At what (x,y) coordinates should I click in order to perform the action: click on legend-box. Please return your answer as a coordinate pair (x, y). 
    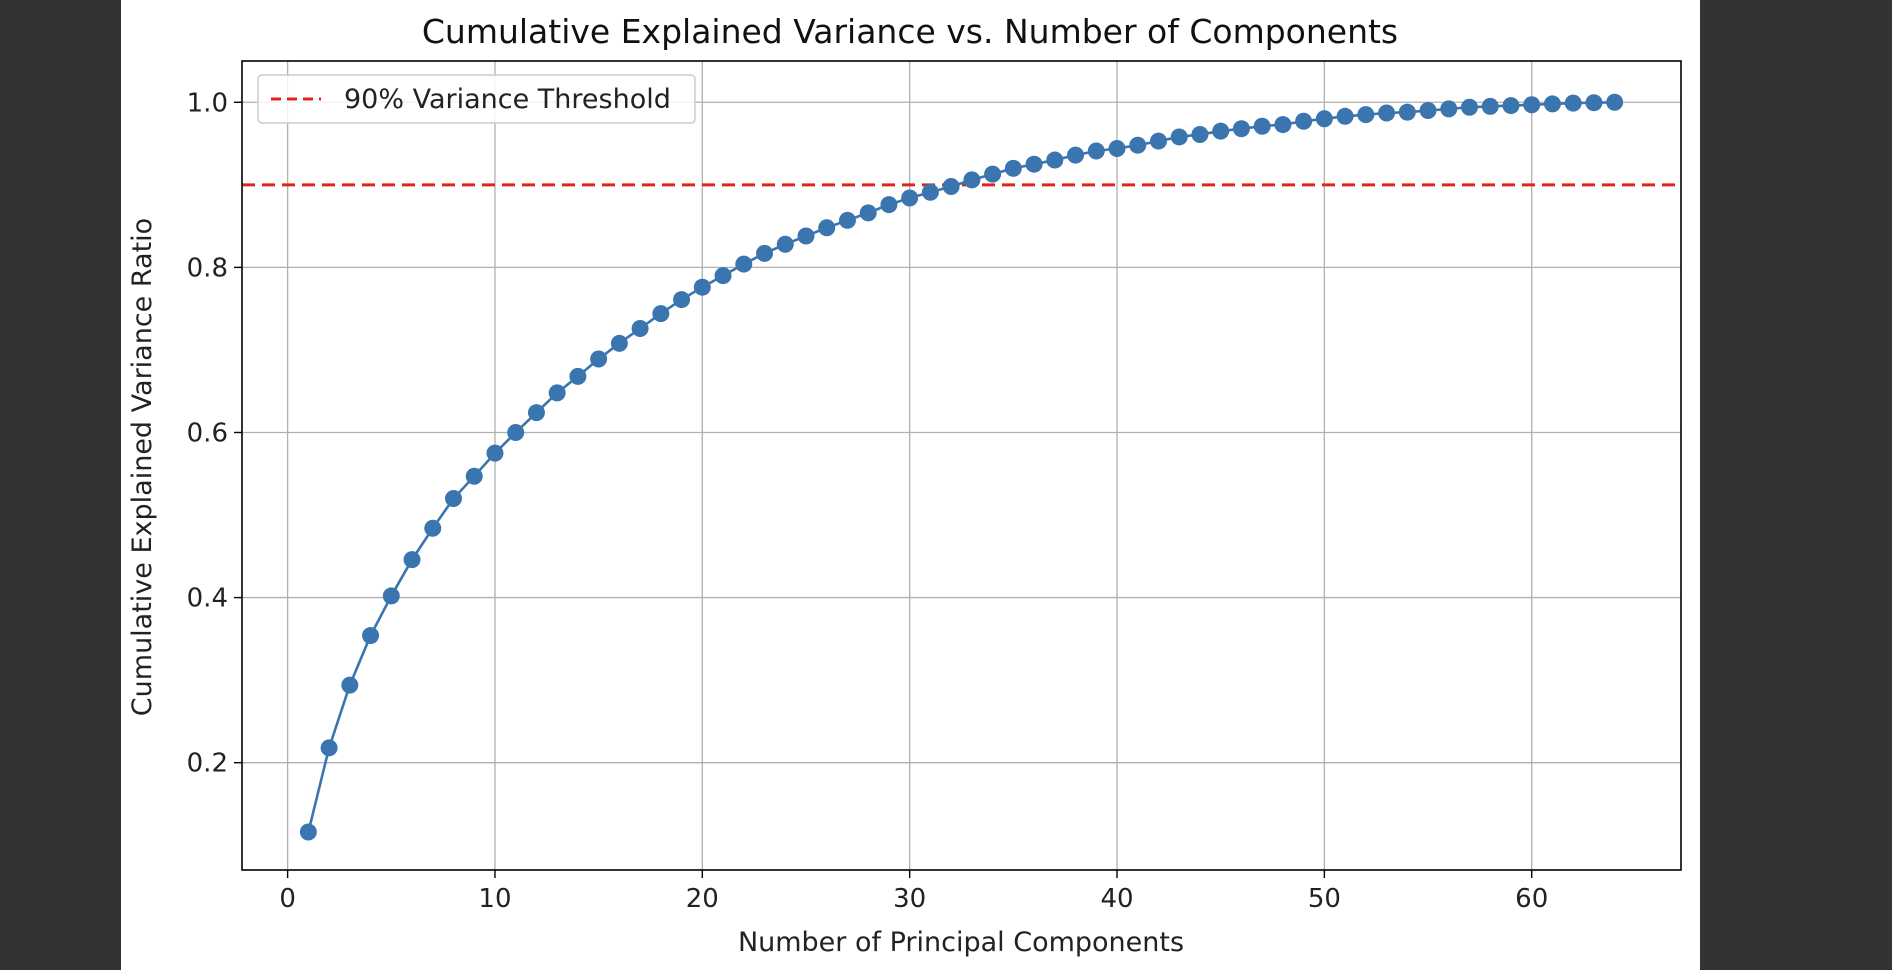
    Looking at the image, I should click on (476, 99).